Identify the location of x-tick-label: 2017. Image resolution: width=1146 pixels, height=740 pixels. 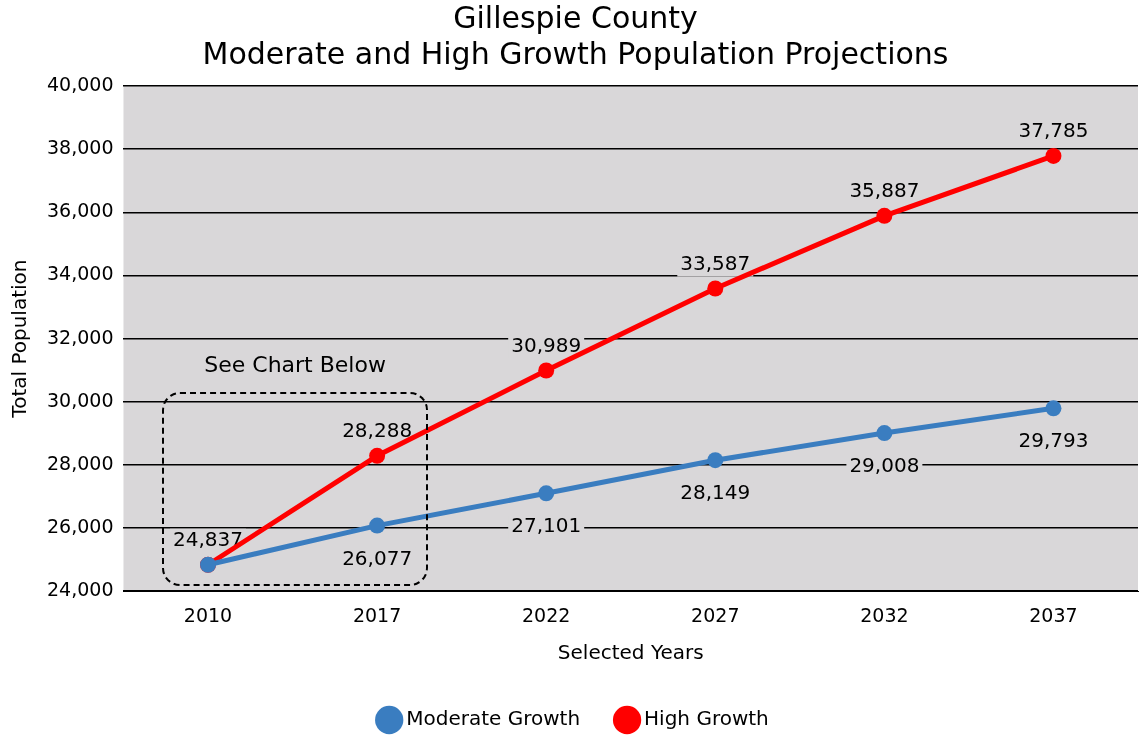
(377, 614).